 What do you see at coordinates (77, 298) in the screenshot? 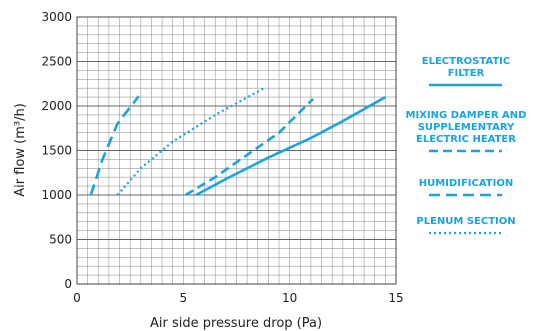
I see `x-tick-label: 0` at bounding box center [77, 298].